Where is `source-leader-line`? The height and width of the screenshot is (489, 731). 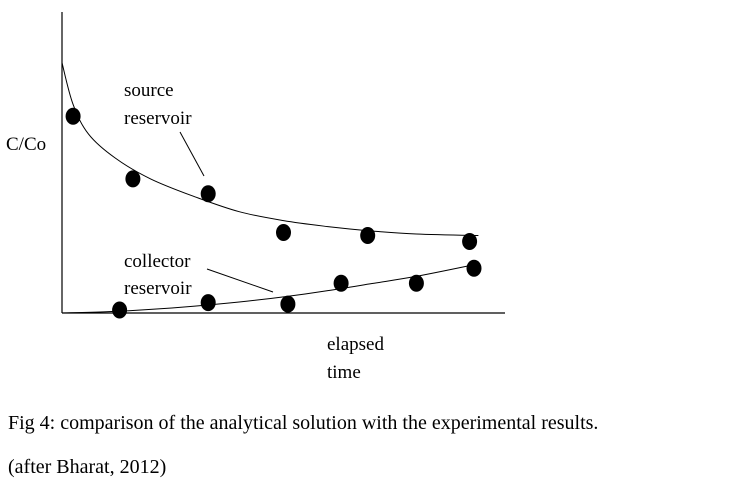
source-leader-line is located at coordinates (192, 154).